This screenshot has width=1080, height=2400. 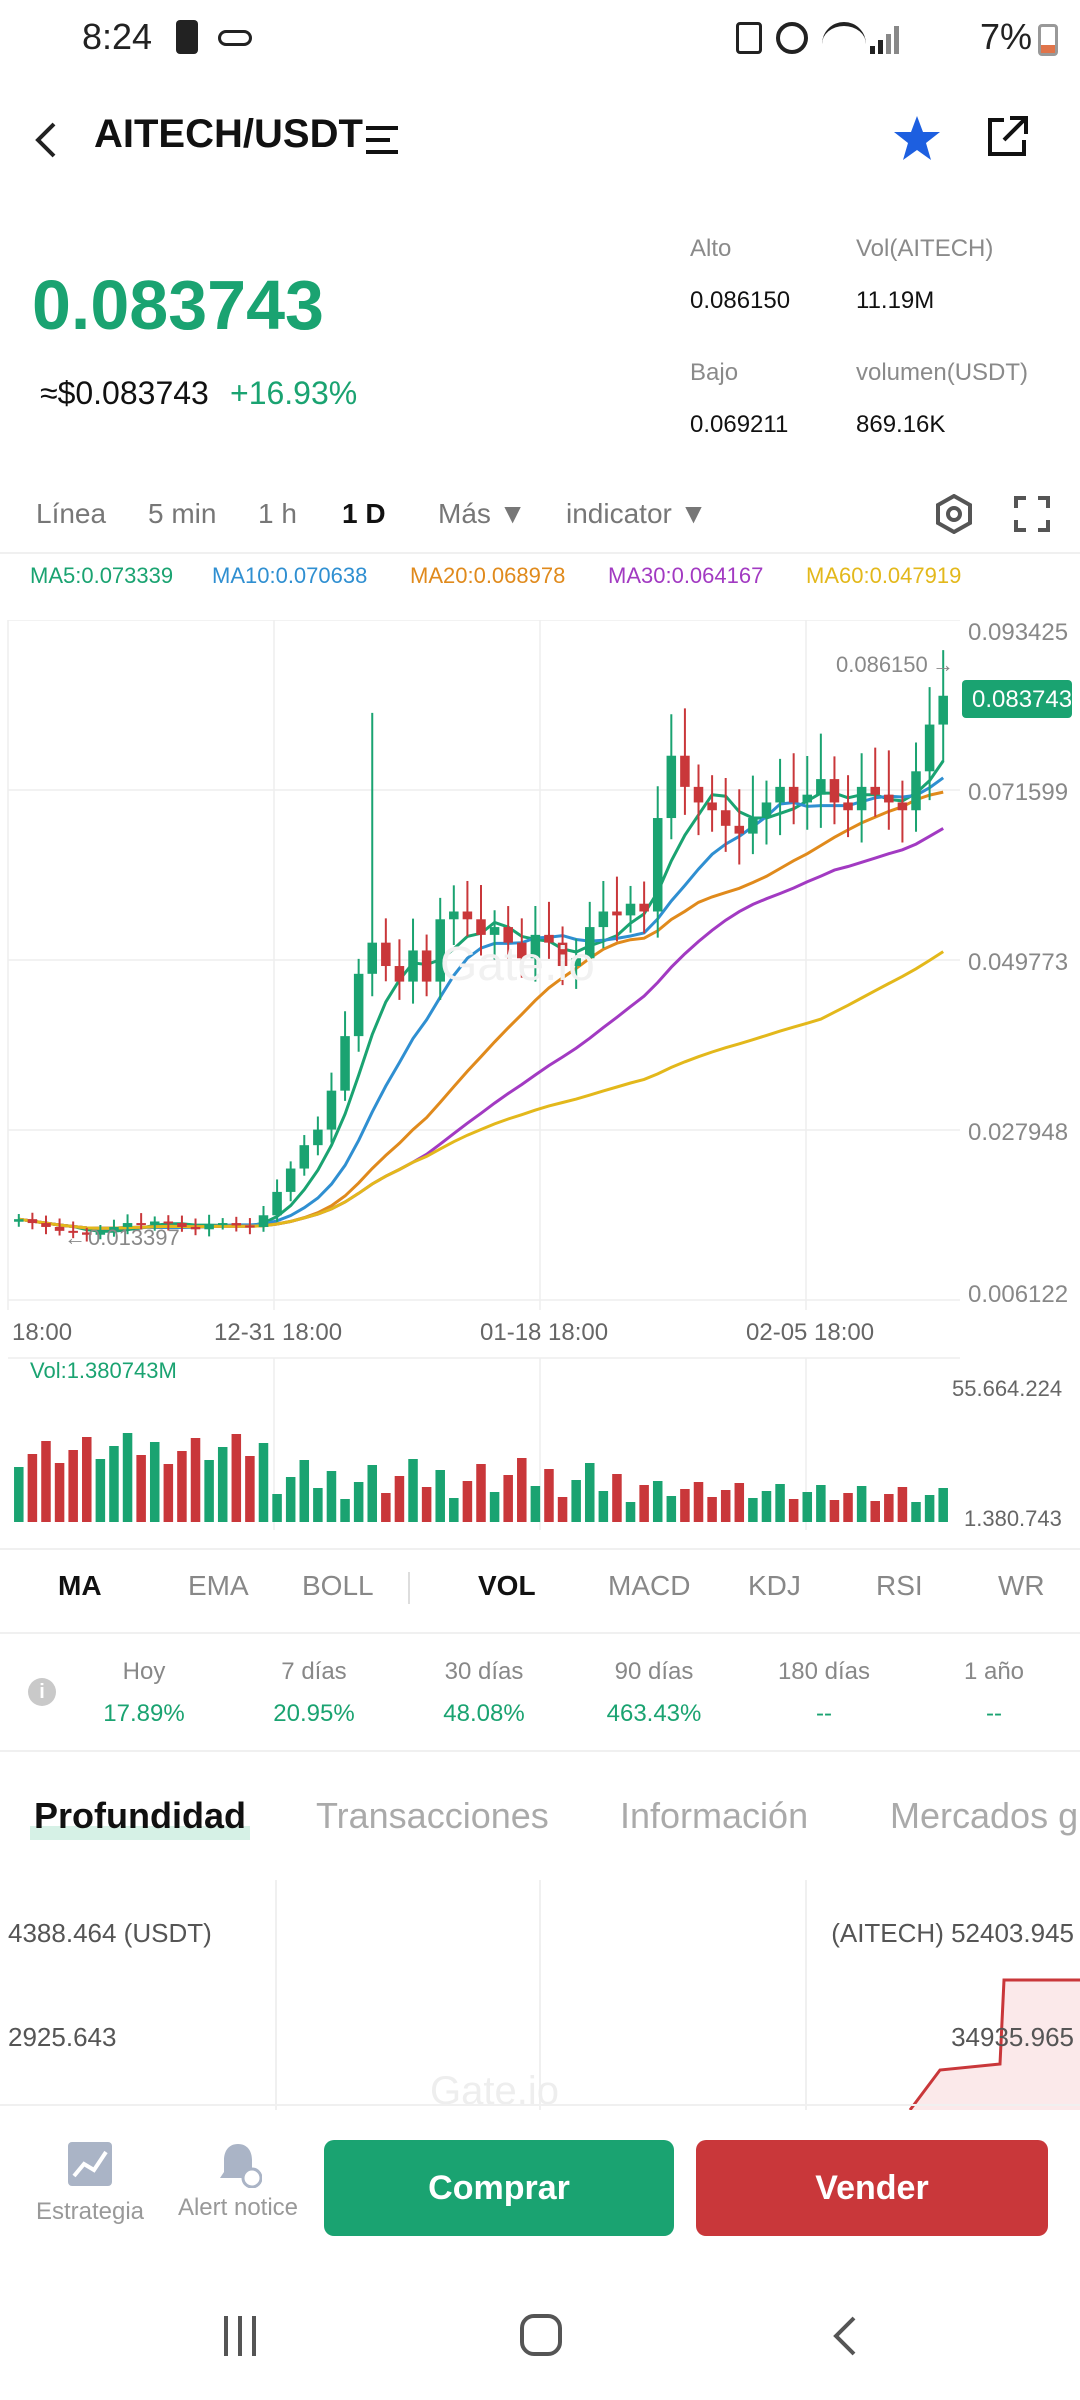 I want to click on tf-1d: 1 D, so click(x=364, y=513).